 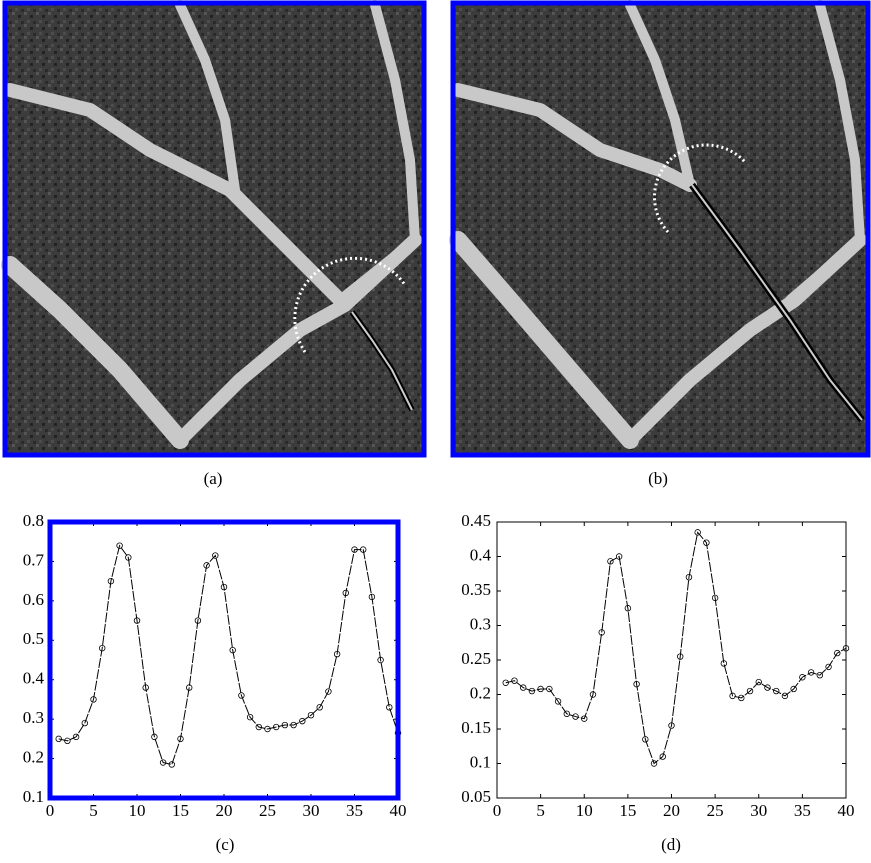 What do you see at coordinates (33, 638) in the screenshot?
I see `y-tick-label: 0.5` at bounding box center [33, 638].